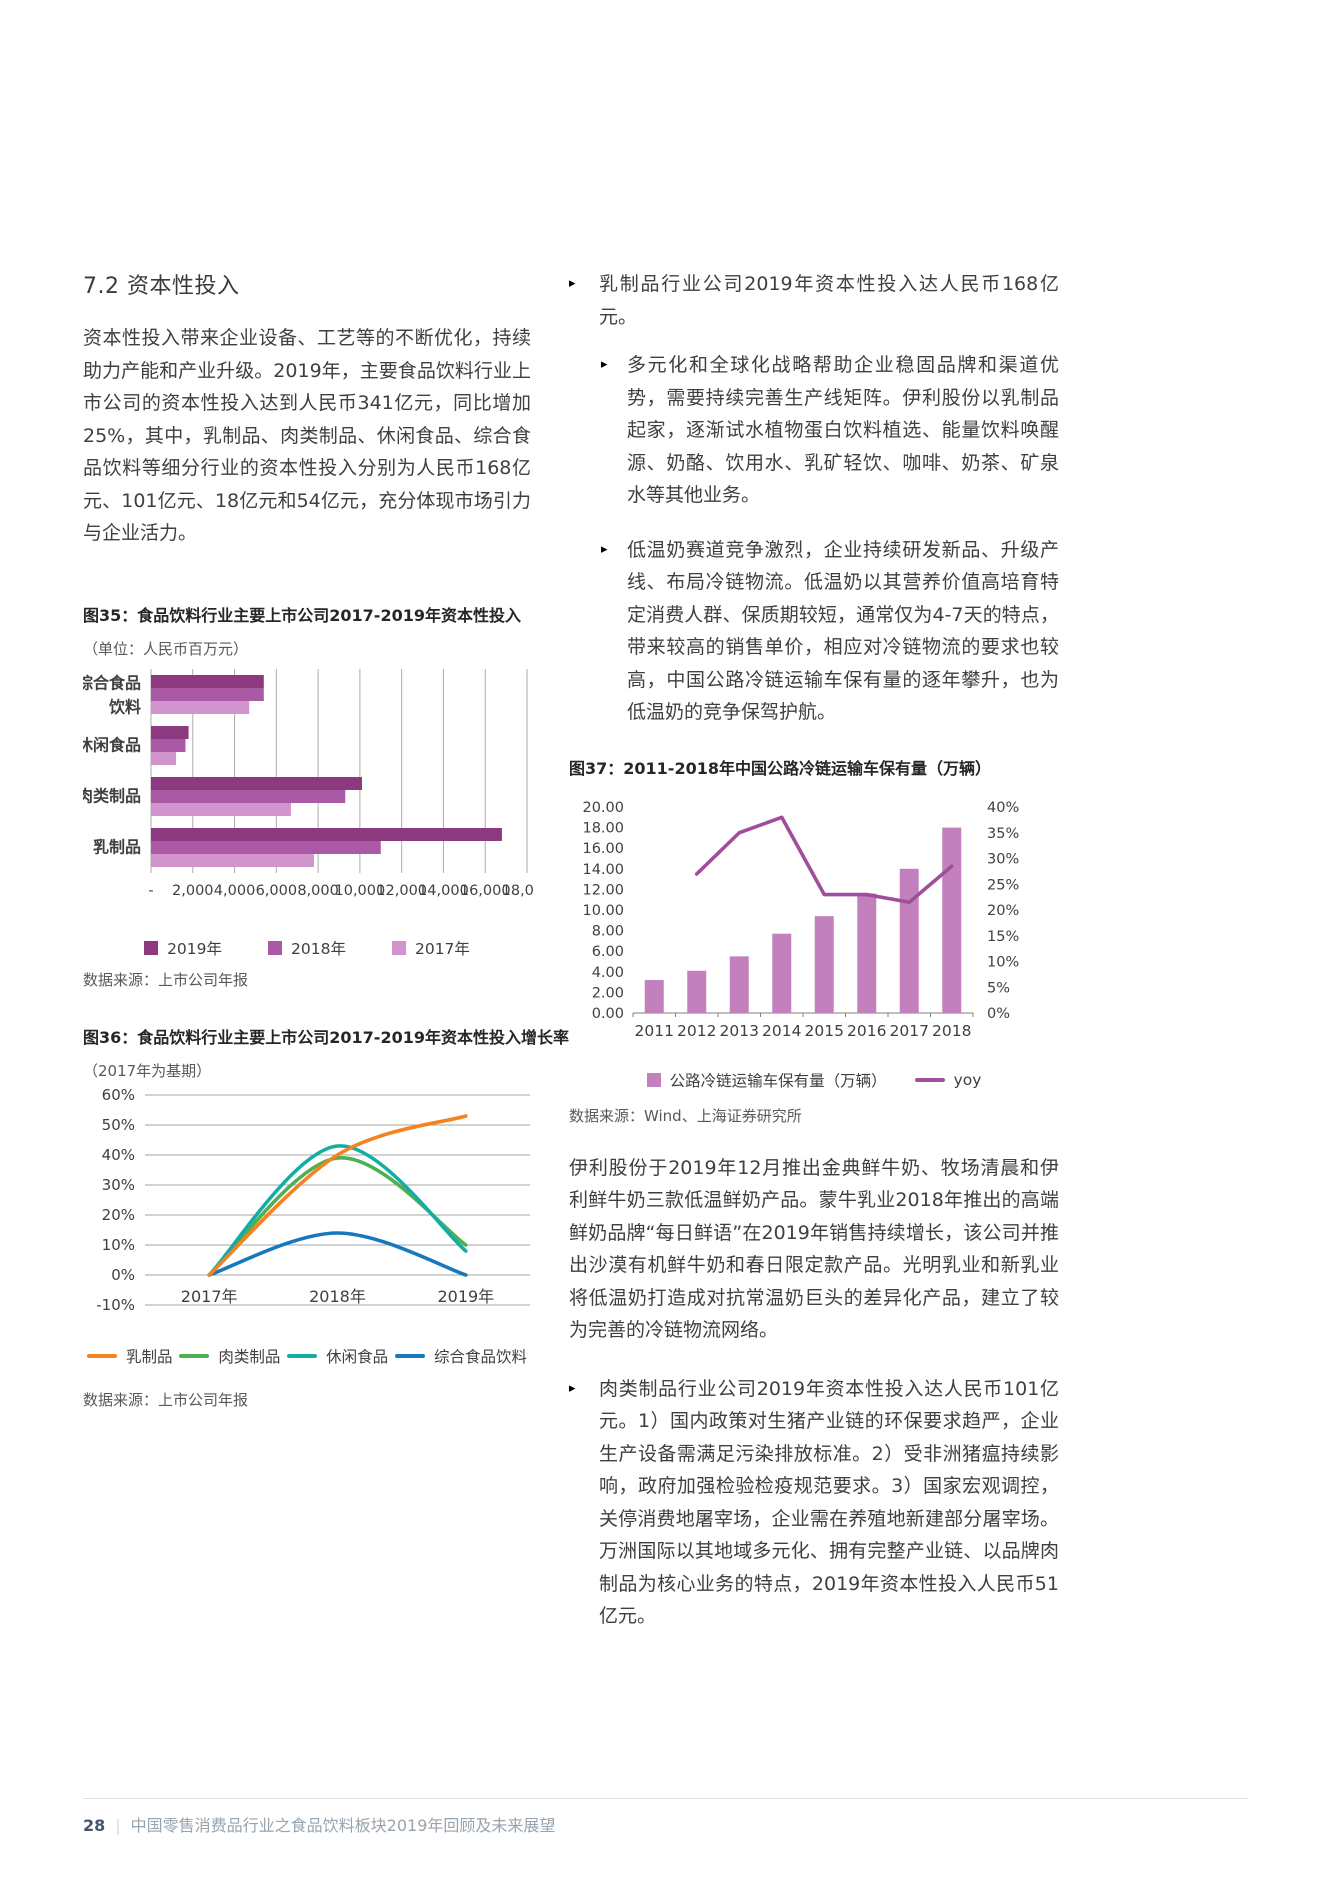 The height and width of the screenshot is (1883, 1331). Describe the element at coordinates (209, 1296) in the screenshot. I see `svg-text: 2017年` at that location.